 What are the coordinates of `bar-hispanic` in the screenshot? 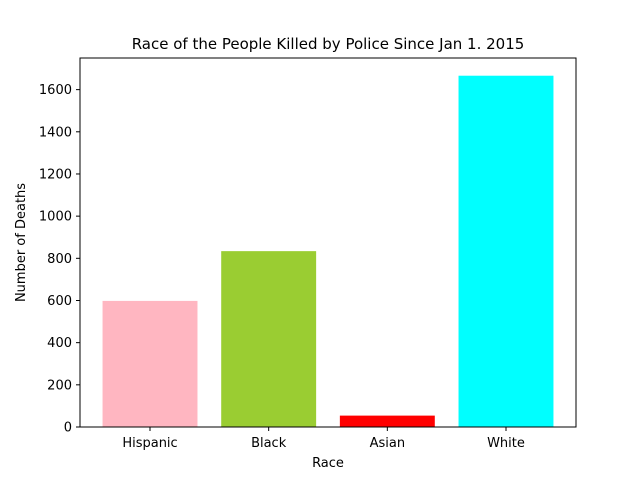 It's located at (150, 363).